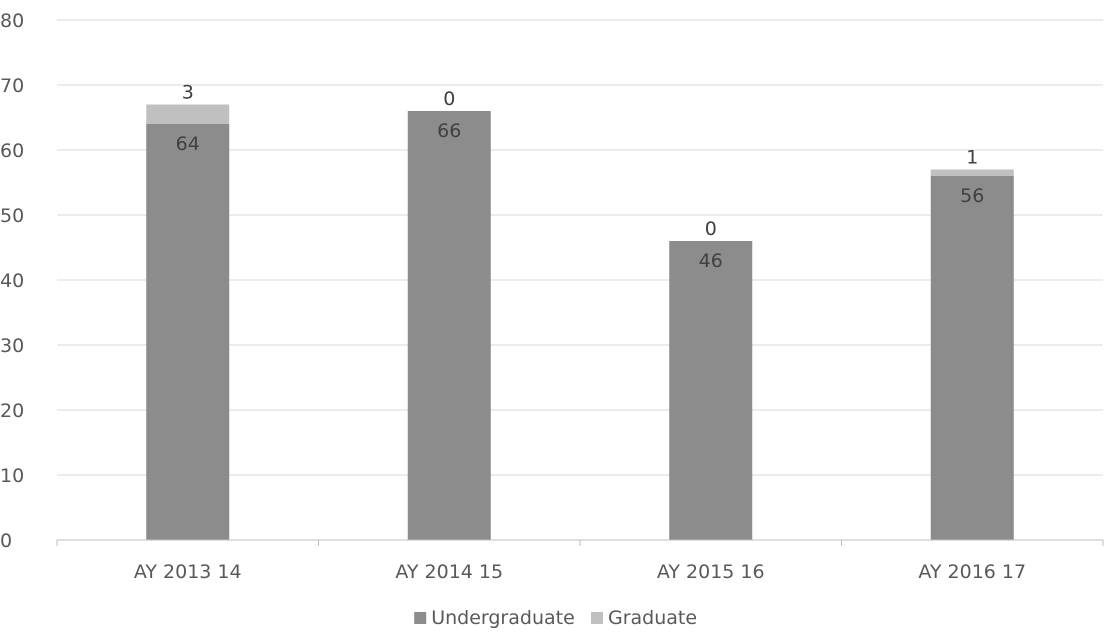 The image size is (1107, 638). Describe the element at coordinates (12, 346) in the screenshot. I see `y-tick-label-30: 30` at that location.